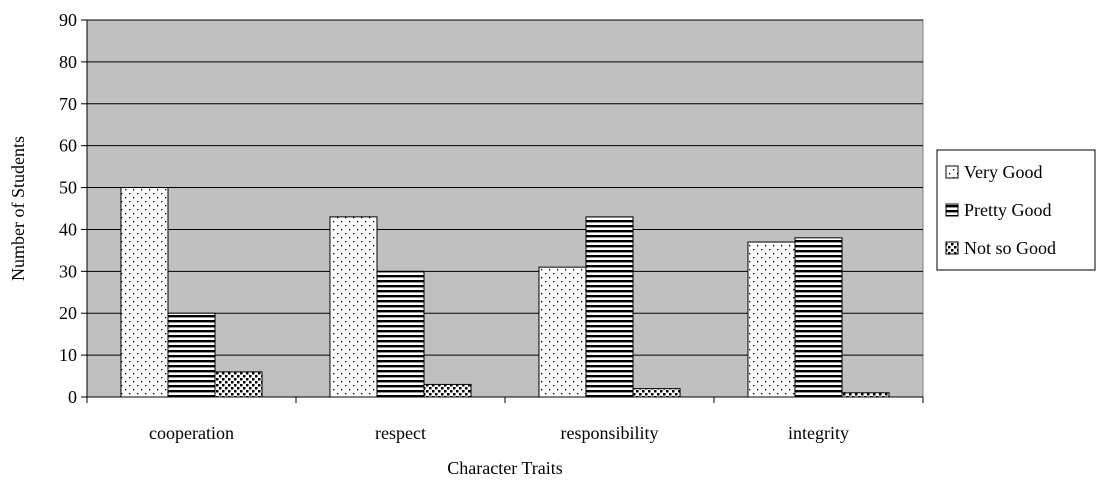  Describe the element at coordinates (1003, 172) in the screenshot. I see `legend-label: Very Good` at that location.